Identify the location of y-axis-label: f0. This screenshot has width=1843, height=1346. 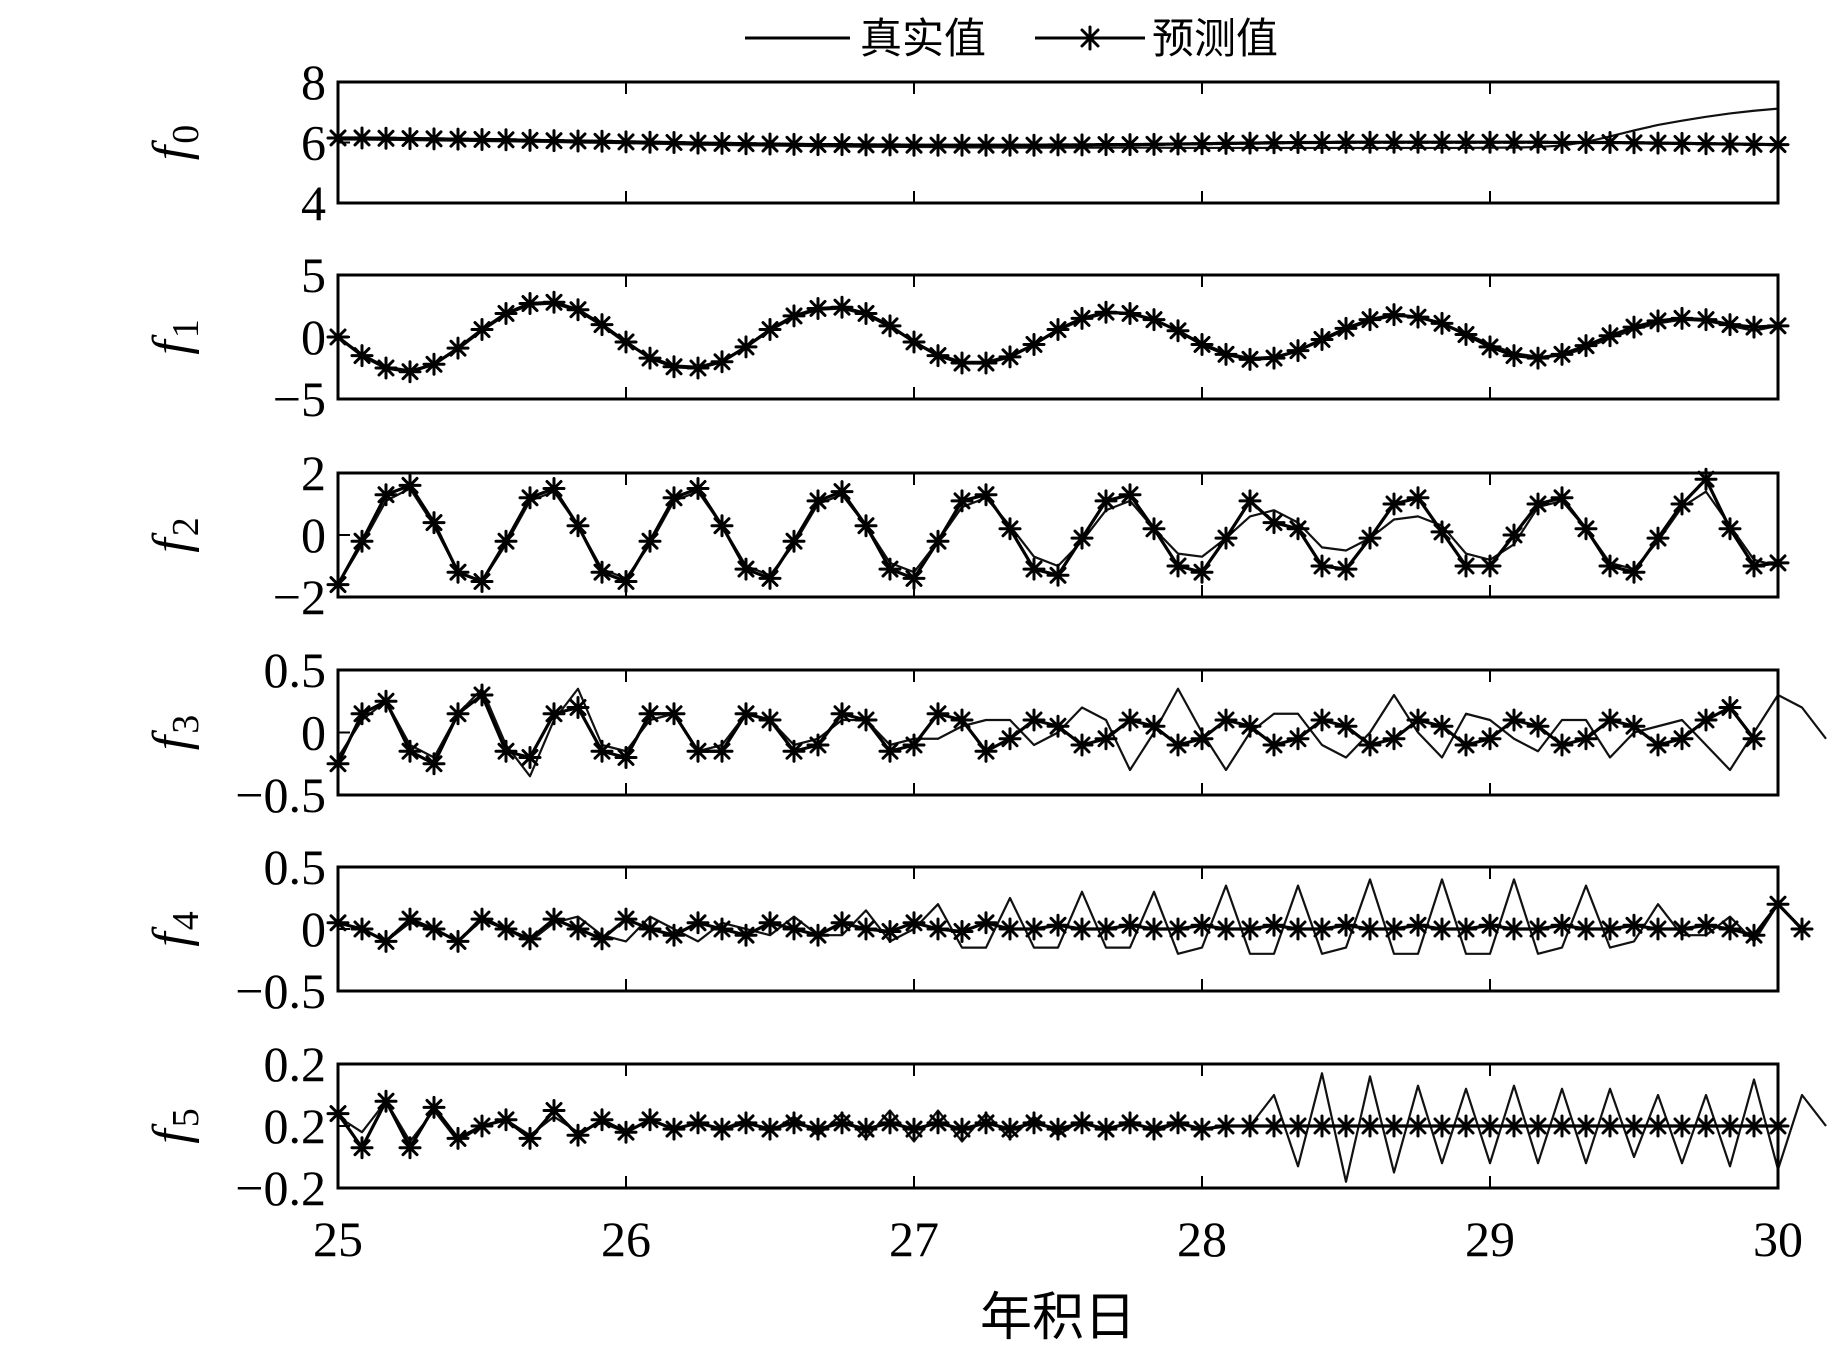
(175, 142).